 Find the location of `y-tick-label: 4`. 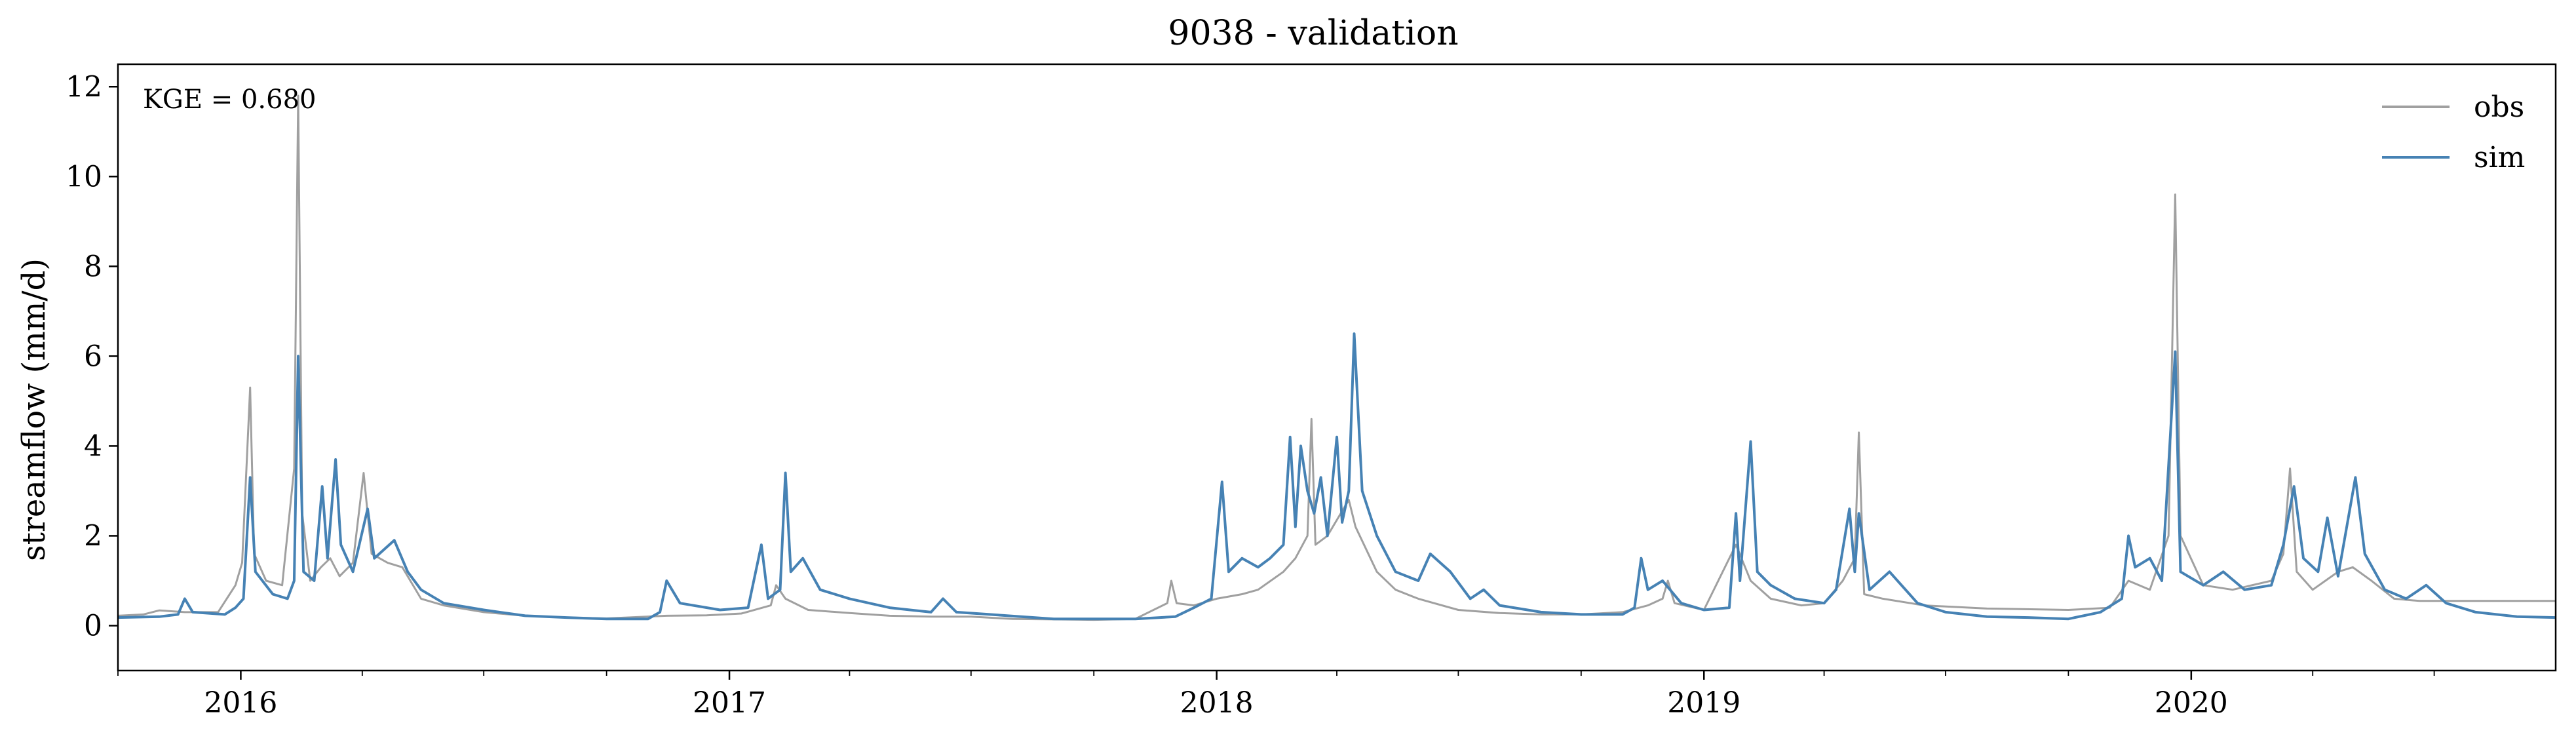

y-tick-label: 4 is located at coordinates (93, 446).